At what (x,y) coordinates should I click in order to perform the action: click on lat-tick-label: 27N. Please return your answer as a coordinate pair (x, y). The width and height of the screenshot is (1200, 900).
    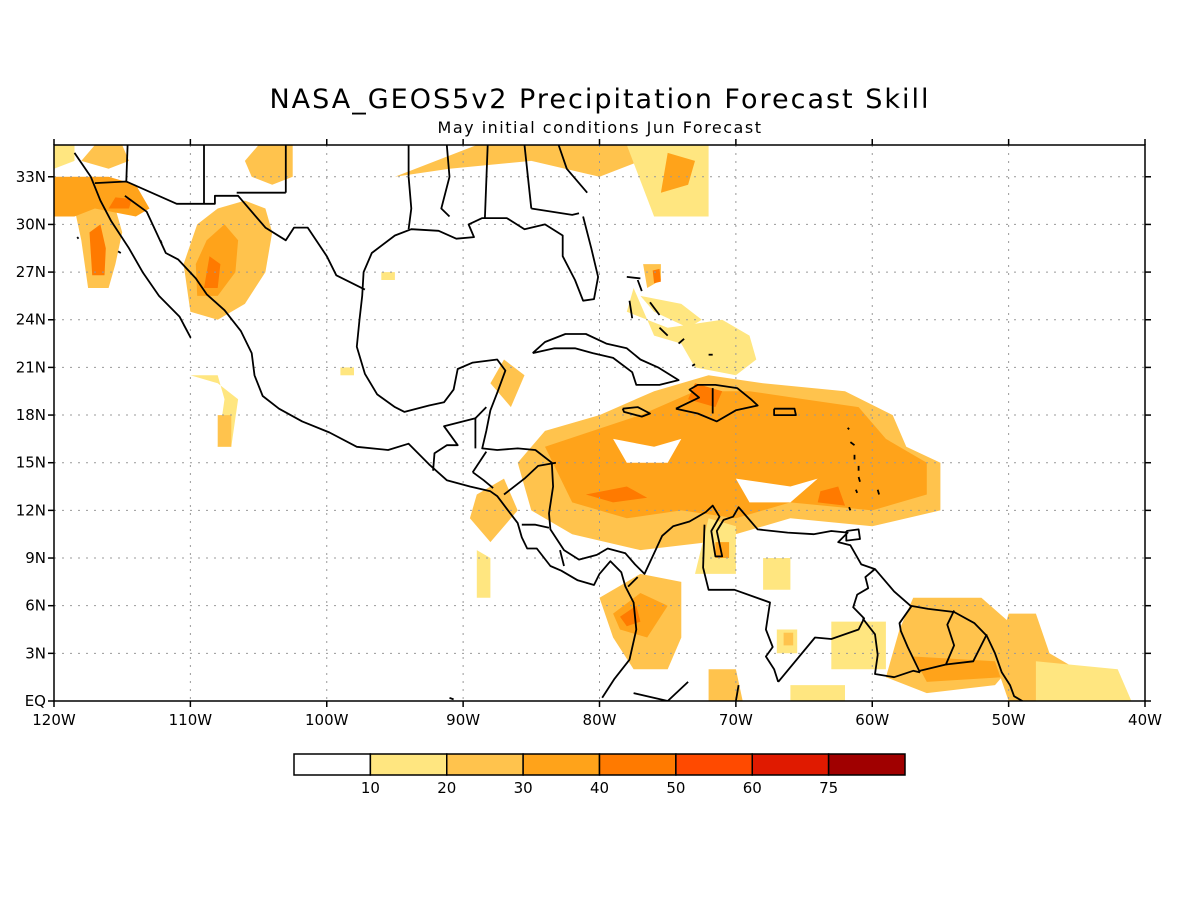
    Looking at the image, I should click on (31, 272).